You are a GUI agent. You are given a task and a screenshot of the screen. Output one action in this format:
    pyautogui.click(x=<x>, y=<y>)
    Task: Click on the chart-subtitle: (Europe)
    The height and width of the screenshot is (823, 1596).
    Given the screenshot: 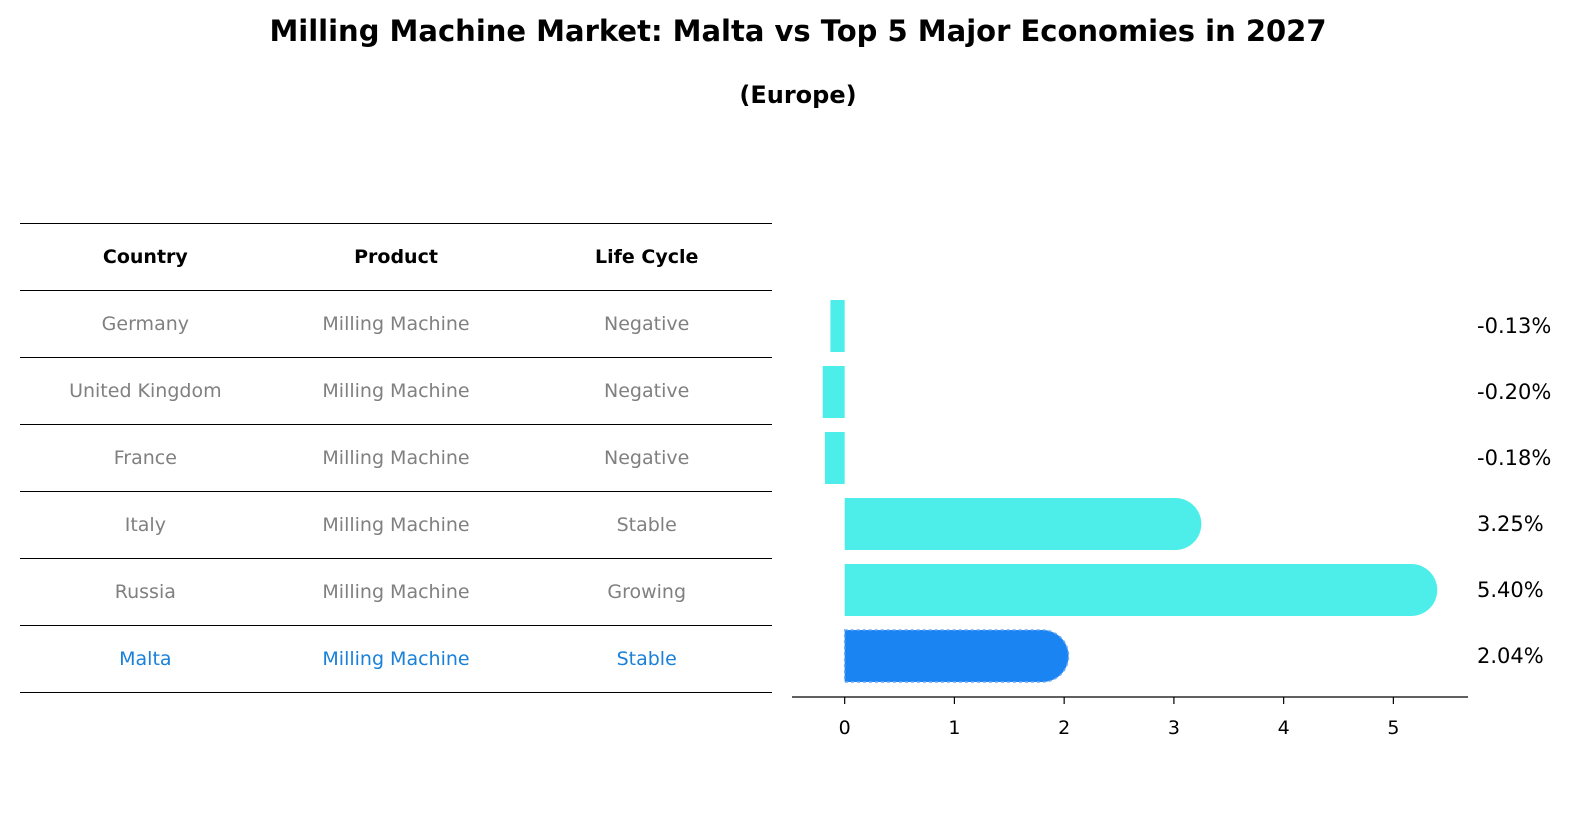 What is the action you would take?
    pyautogui.click(x=798, y=95)
    